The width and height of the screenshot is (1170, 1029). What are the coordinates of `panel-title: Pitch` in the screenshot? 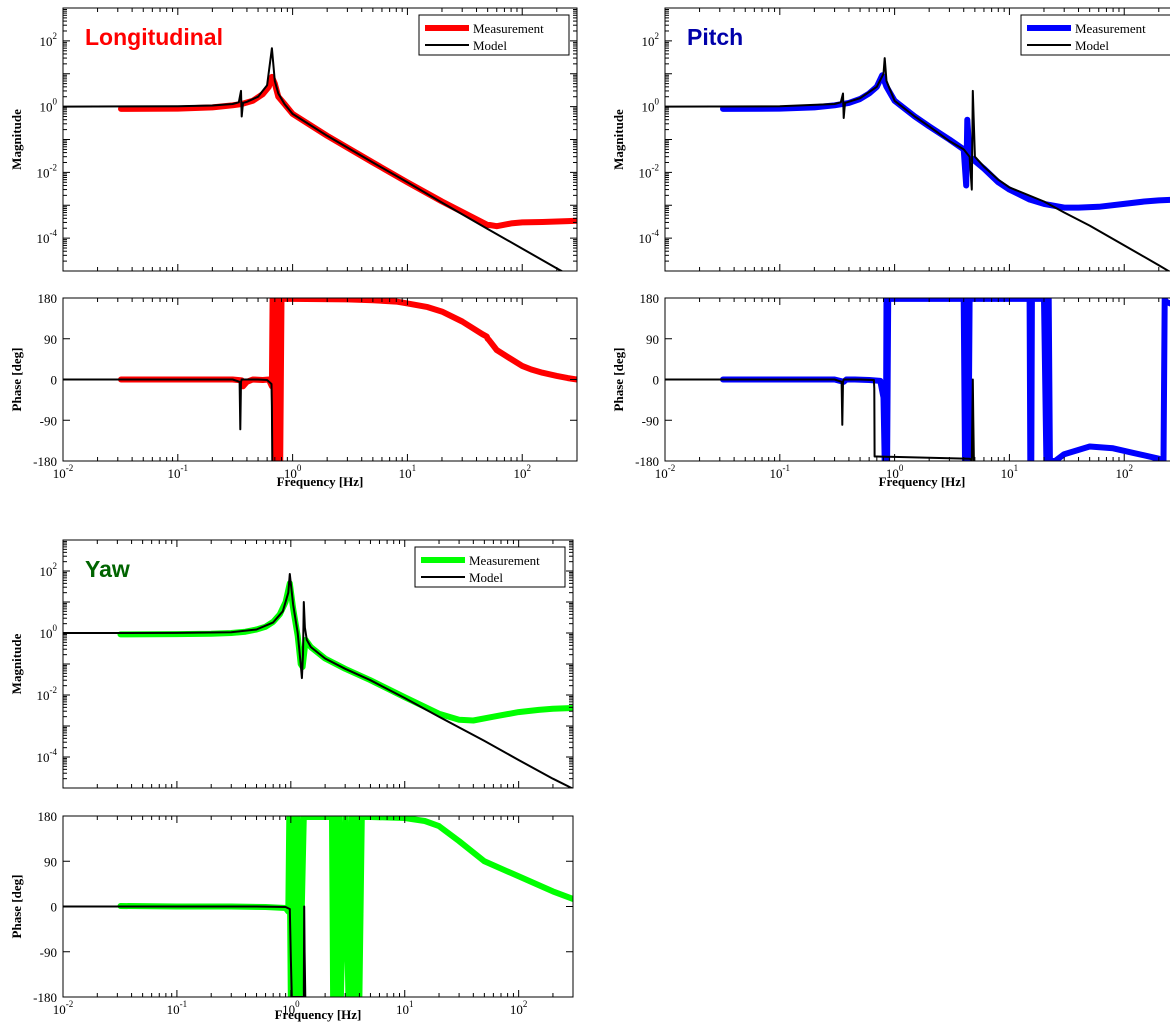 It's located at (715, 37).